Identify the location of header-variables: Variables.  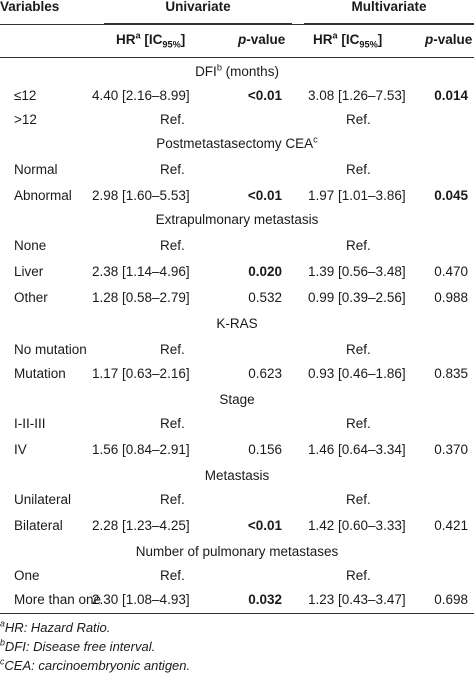
(30, 7).